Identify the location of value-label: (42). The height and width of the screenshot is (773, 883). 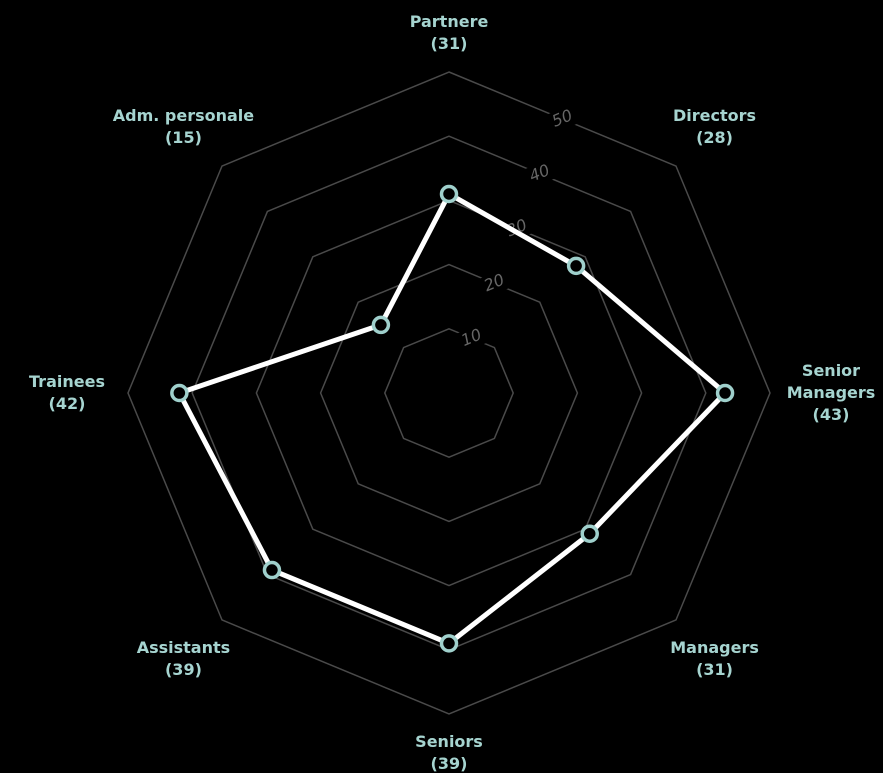
(67, 403).